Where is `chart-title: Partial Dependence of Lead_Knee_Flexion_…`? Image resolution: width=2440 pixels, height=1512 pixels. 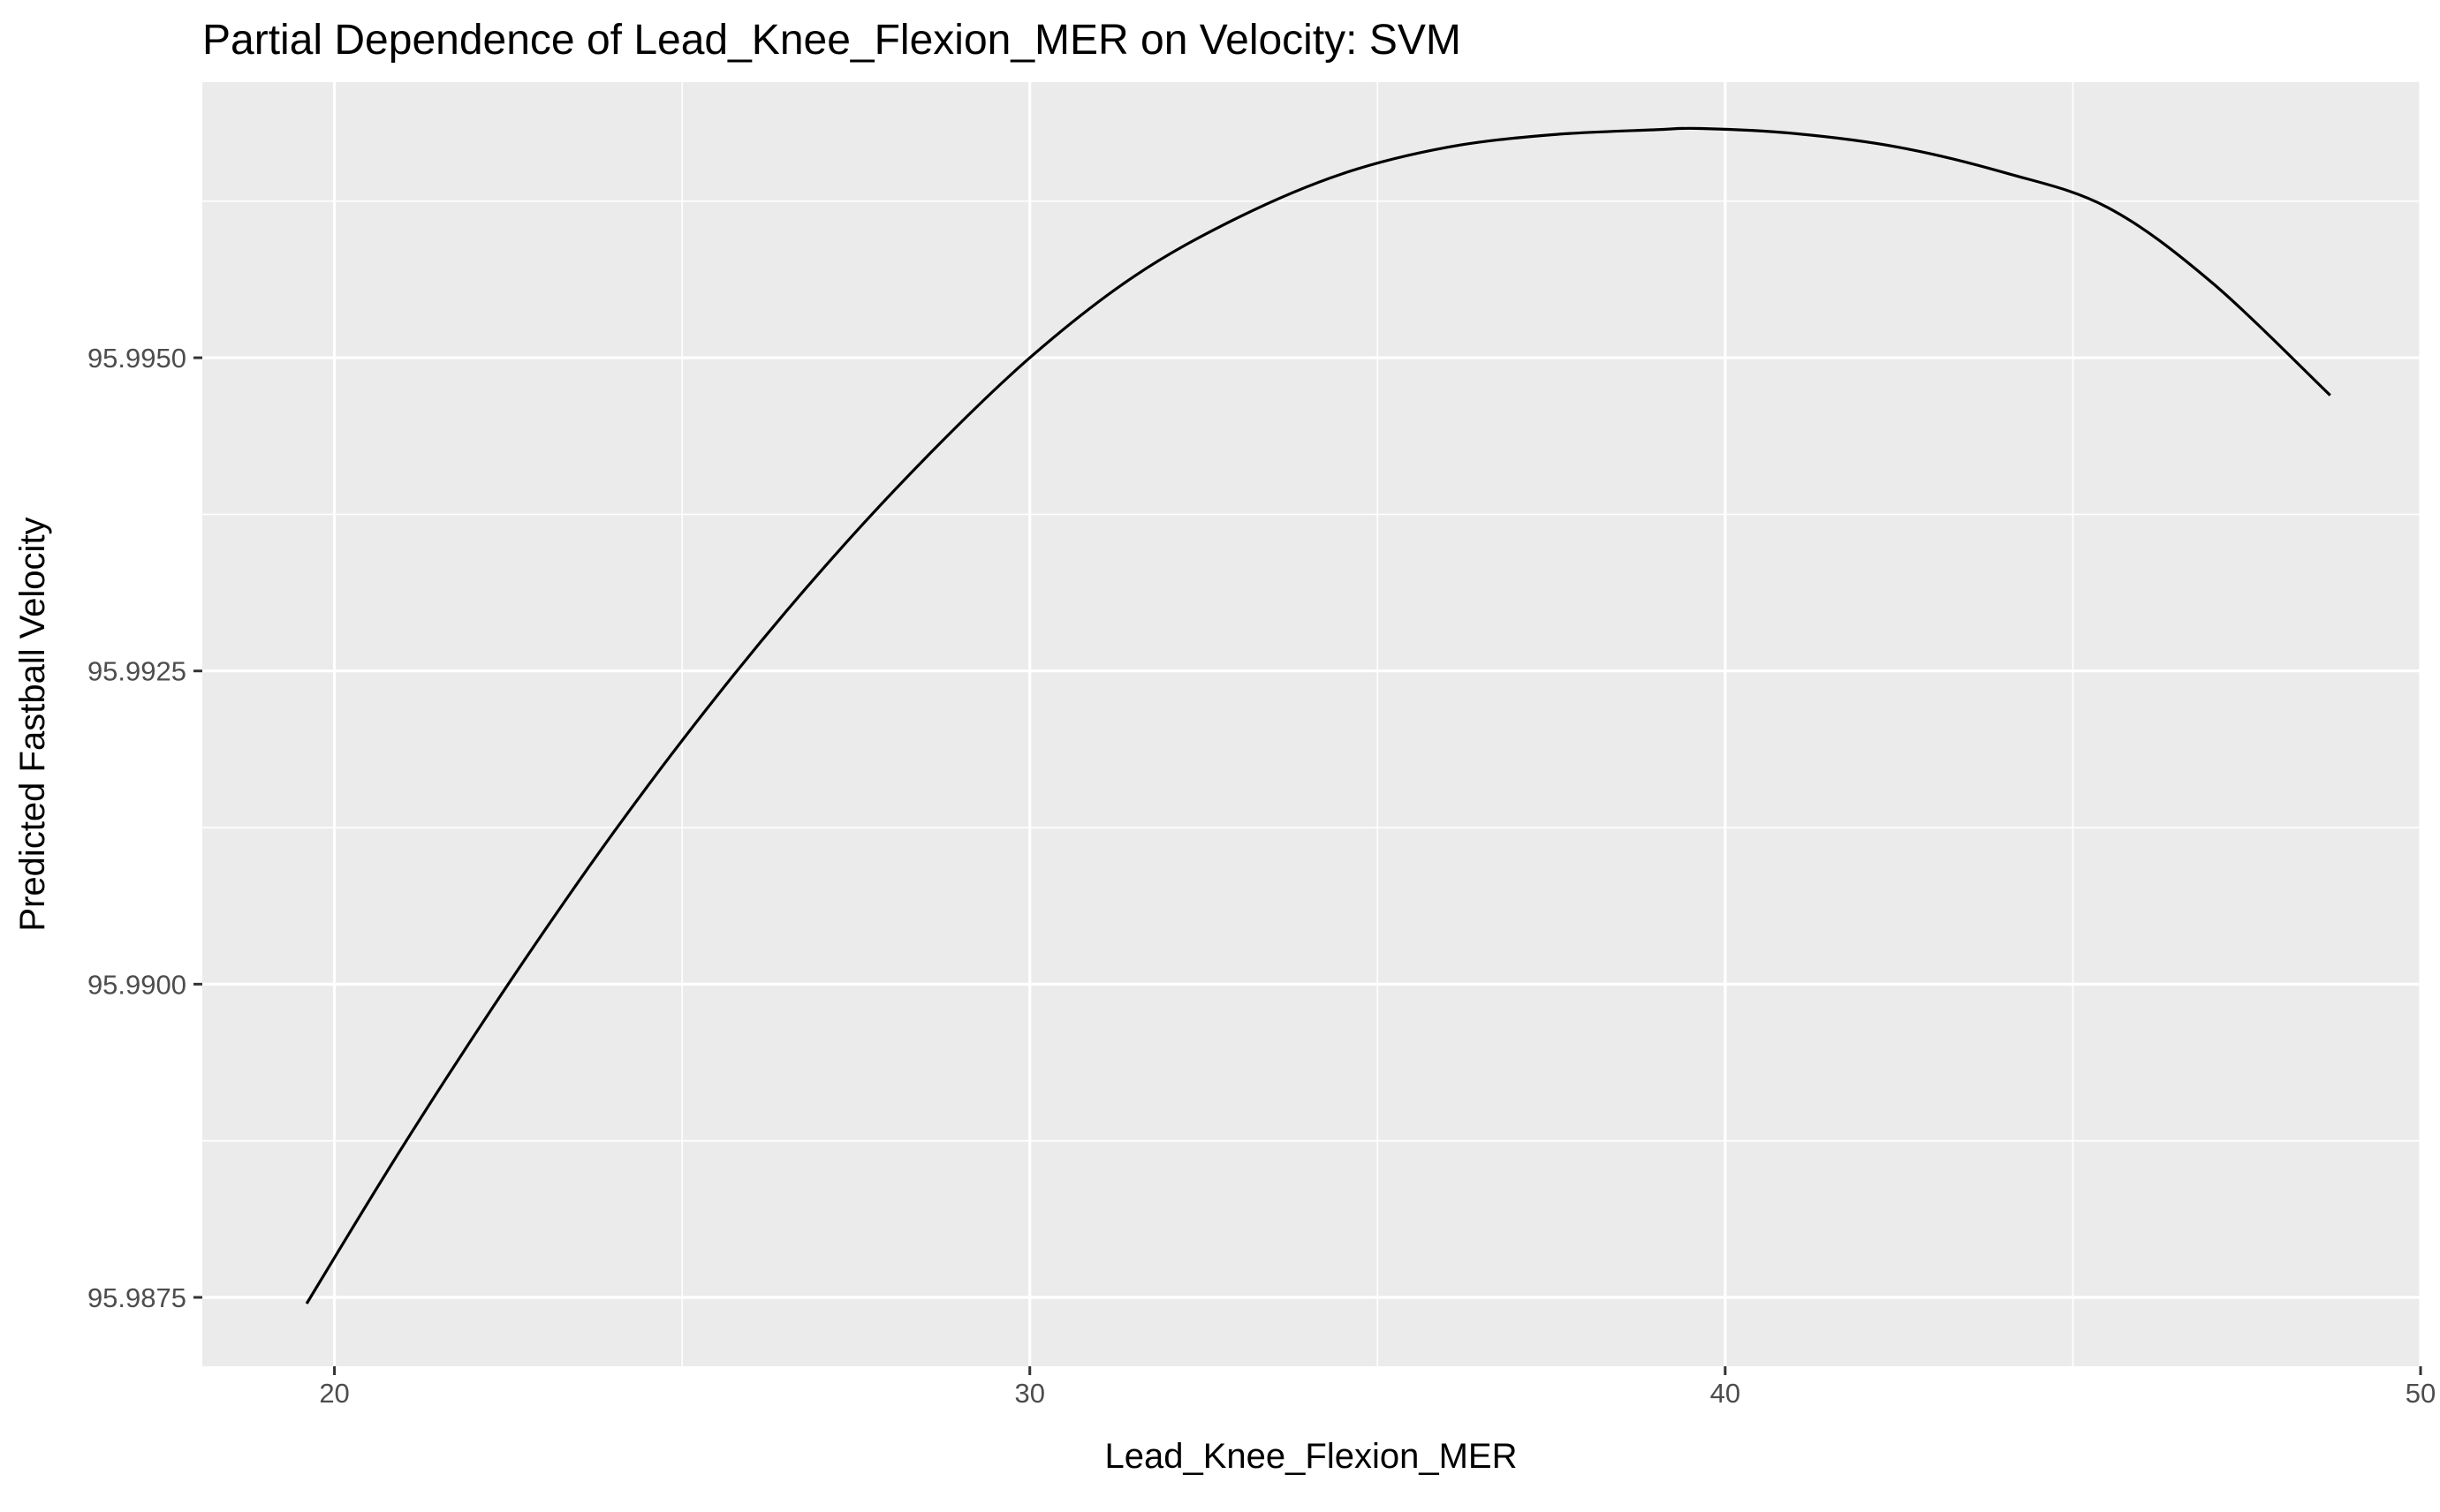 chart-title: Partial Dependence of Lead_Knee_Flexion_… is located at coordinates (831, 41).